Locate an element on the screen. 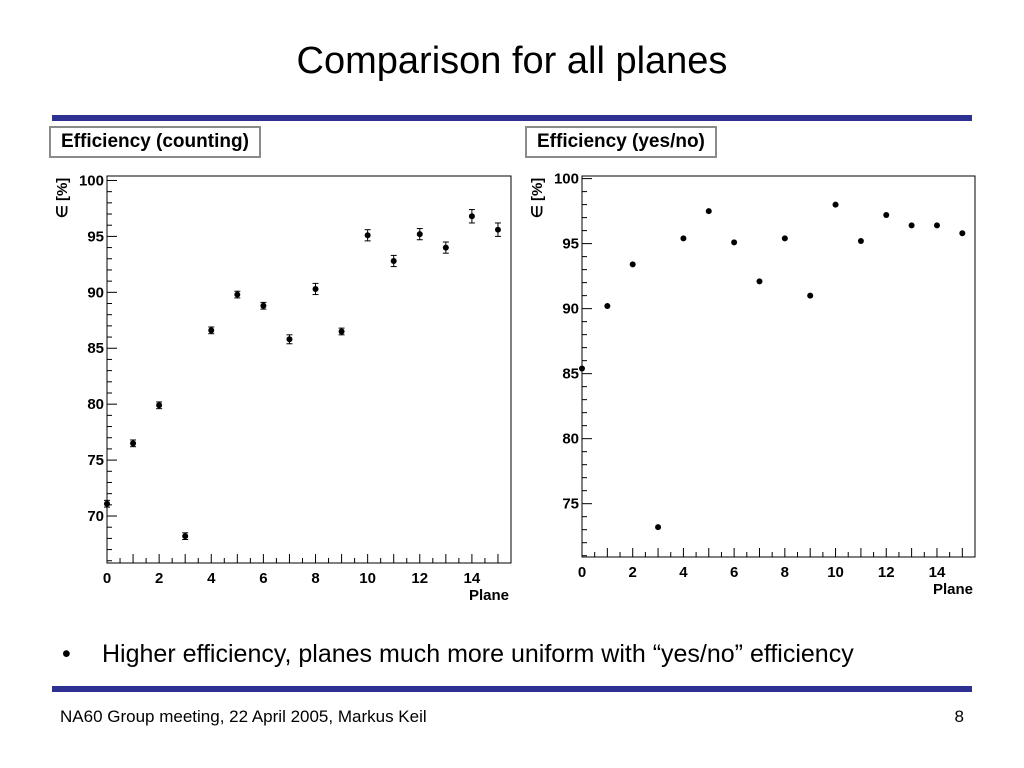 This screenshot has height=768, width=1024. footer-rule is located at coordinates (512, 689).